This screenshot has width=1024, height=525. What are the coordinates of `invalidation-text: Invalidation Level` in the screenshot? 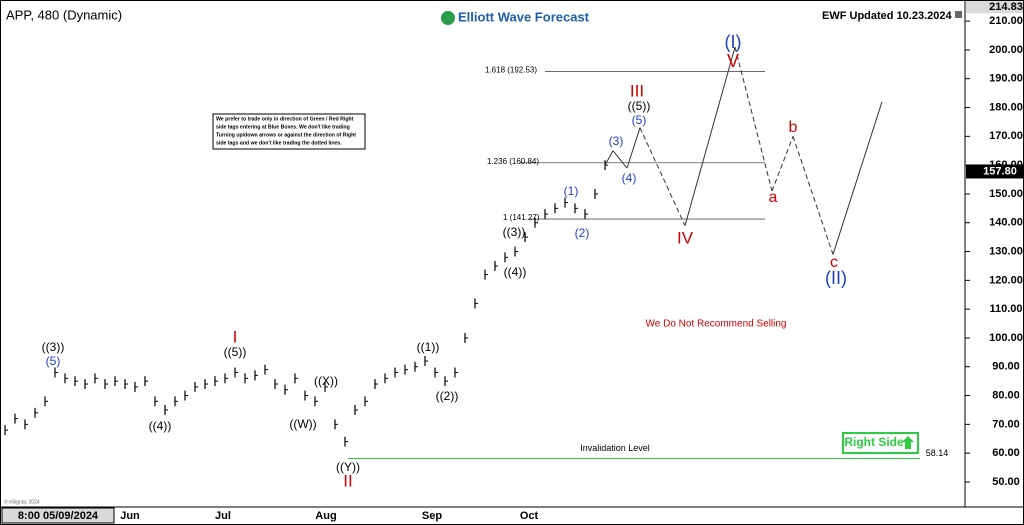 It's located at (615, 448).